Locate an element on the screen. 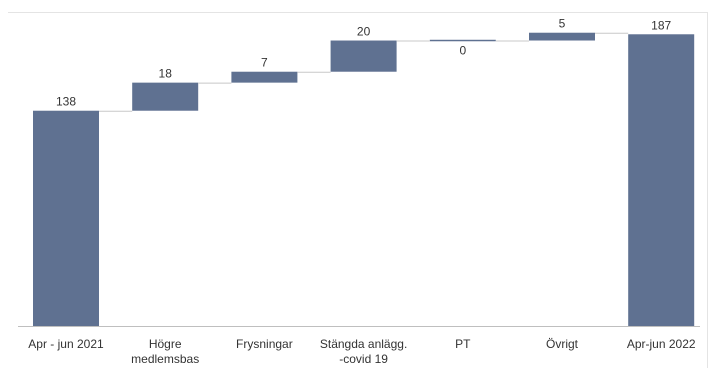 This screenshot has width=710, height=370. data-label-3: 20 is located at coordinates (364, 32).